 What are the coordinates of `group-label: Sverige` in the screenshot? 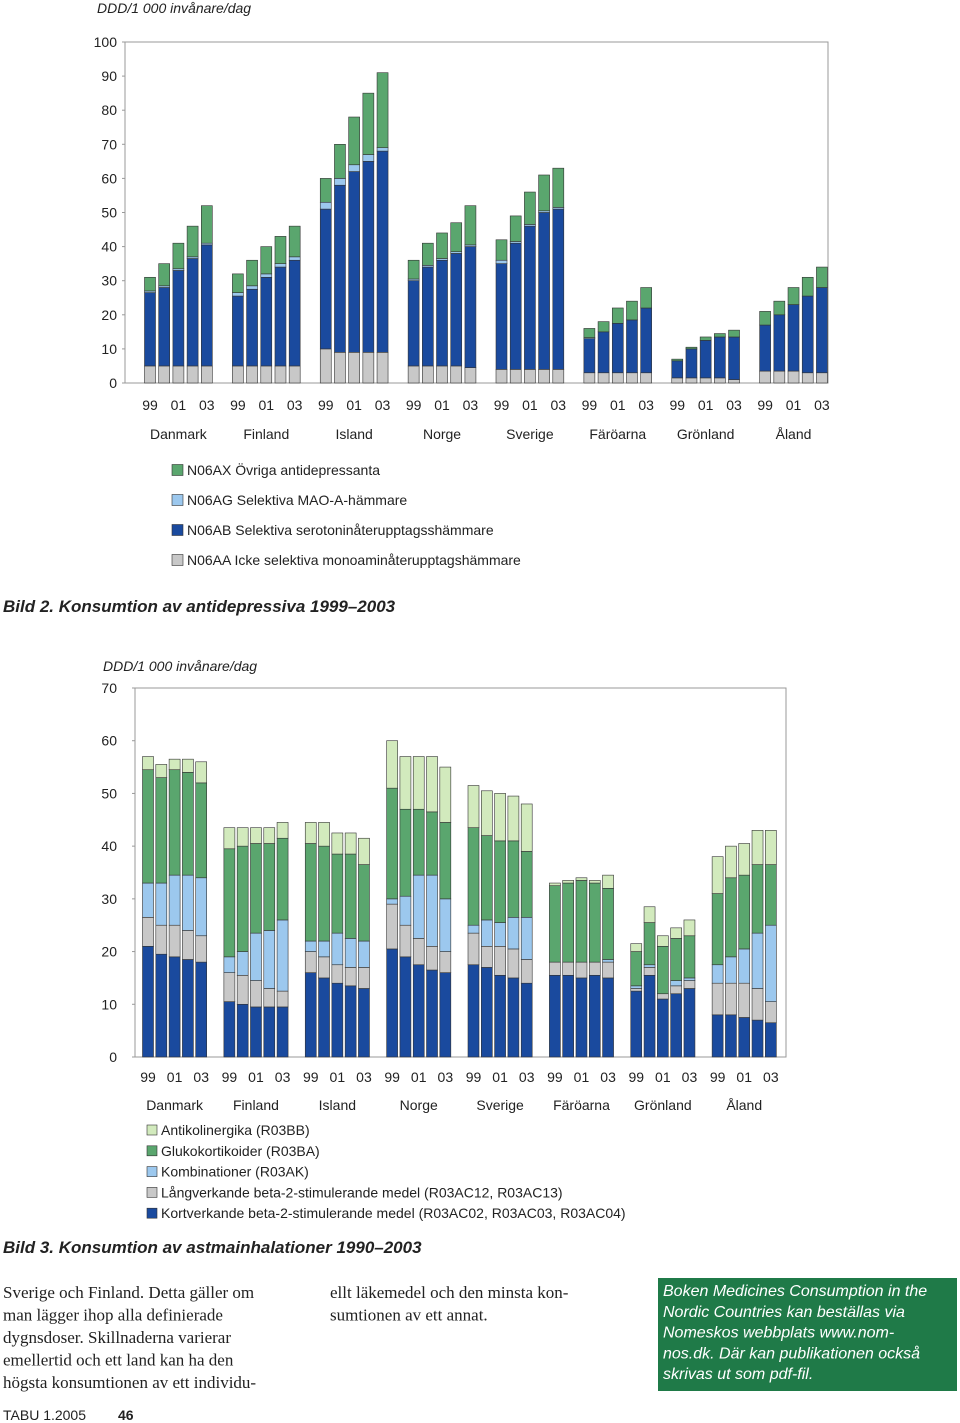 It's located at (500, 1105).